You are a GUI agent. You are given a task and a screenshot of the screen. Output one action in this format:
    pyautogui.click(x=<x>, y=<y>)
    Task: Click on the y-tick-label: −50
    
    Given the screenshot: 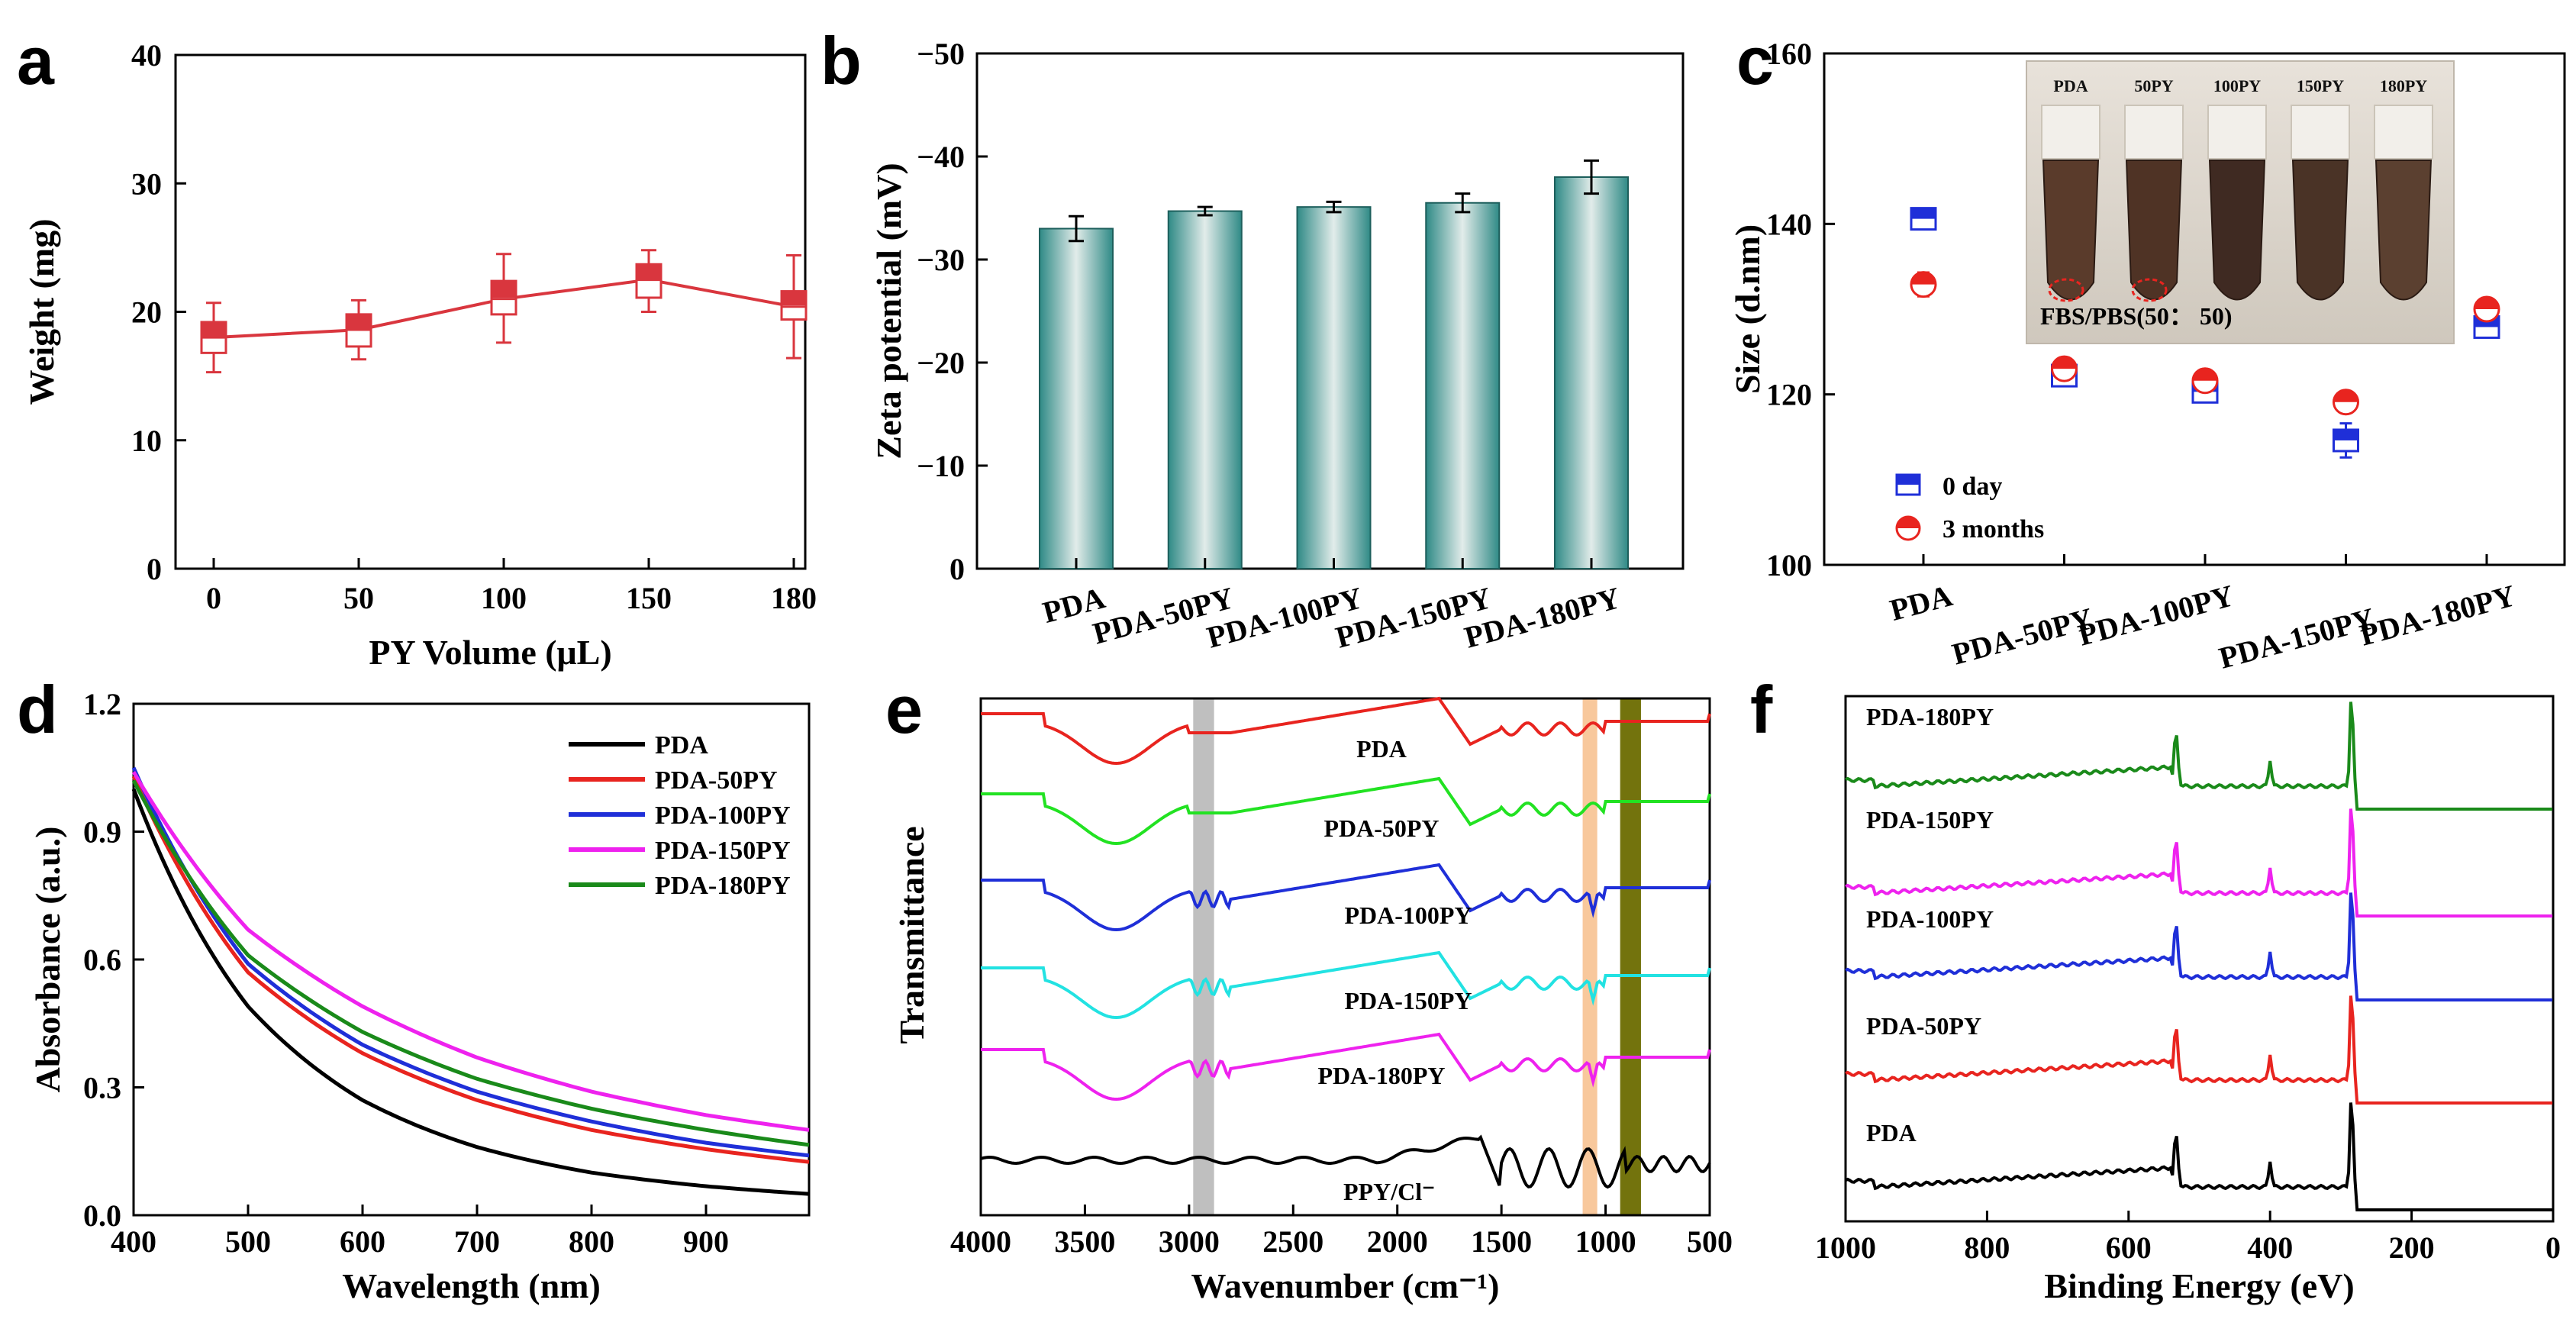 What is the action you would take?
    pyautogui.click(x=941, y=54)
    